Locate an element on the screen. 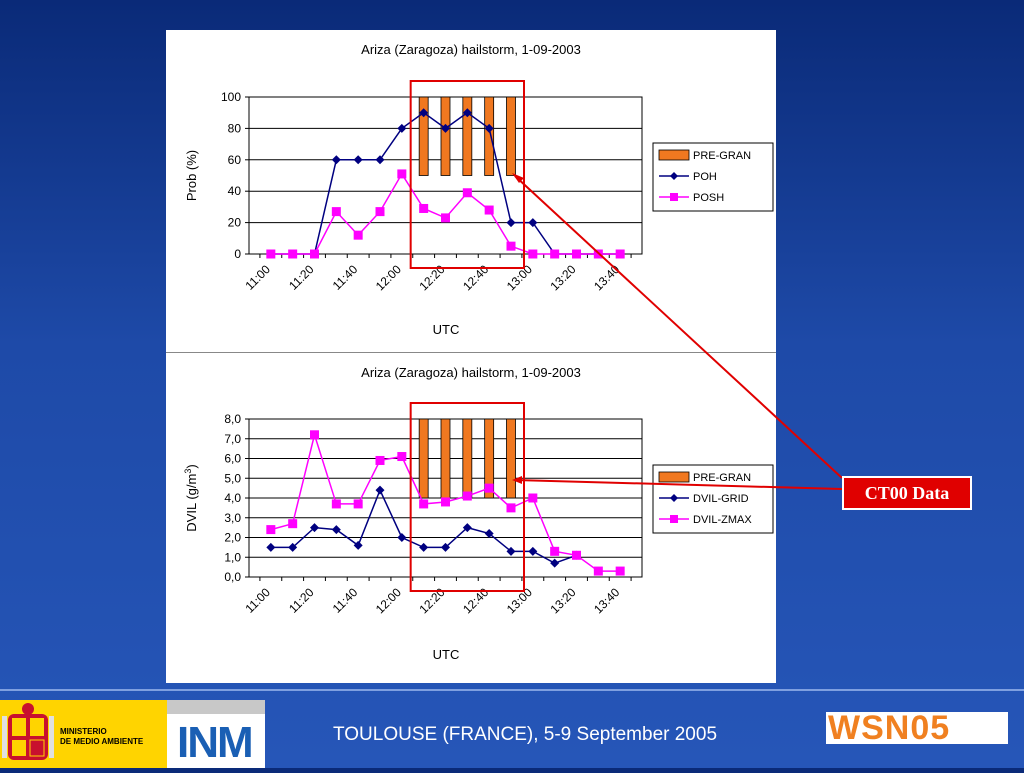  y-axis-label-close: ) is located at coordinates (191, 466).